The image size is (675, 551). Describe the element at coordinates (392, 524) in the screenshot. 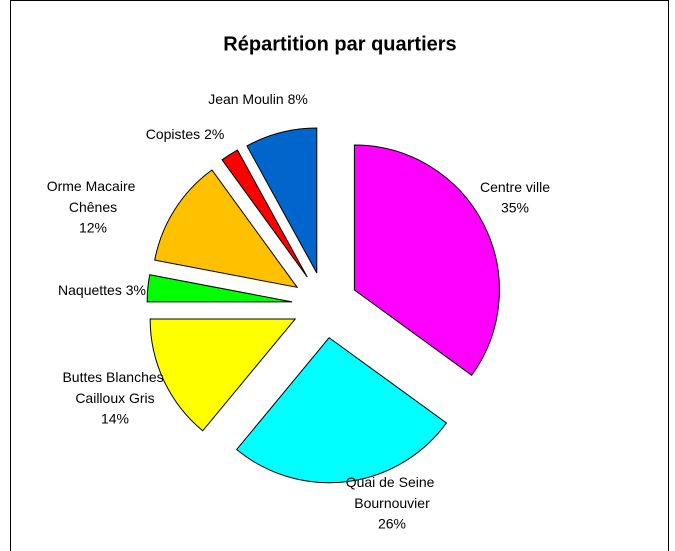

I see `value-label: 26%` at that location.